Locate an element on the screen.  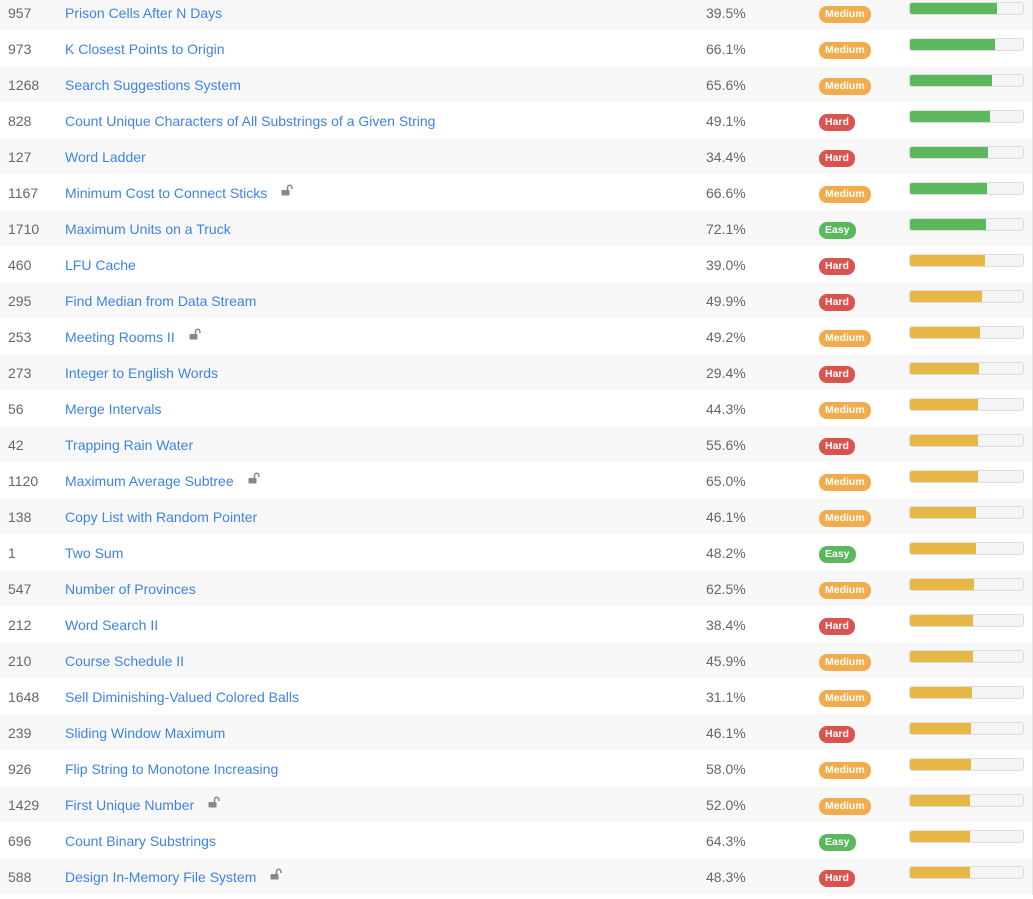
table-row: 42 Trapping Rain Water 55.6% Hard is located at coordinates (516, 445).